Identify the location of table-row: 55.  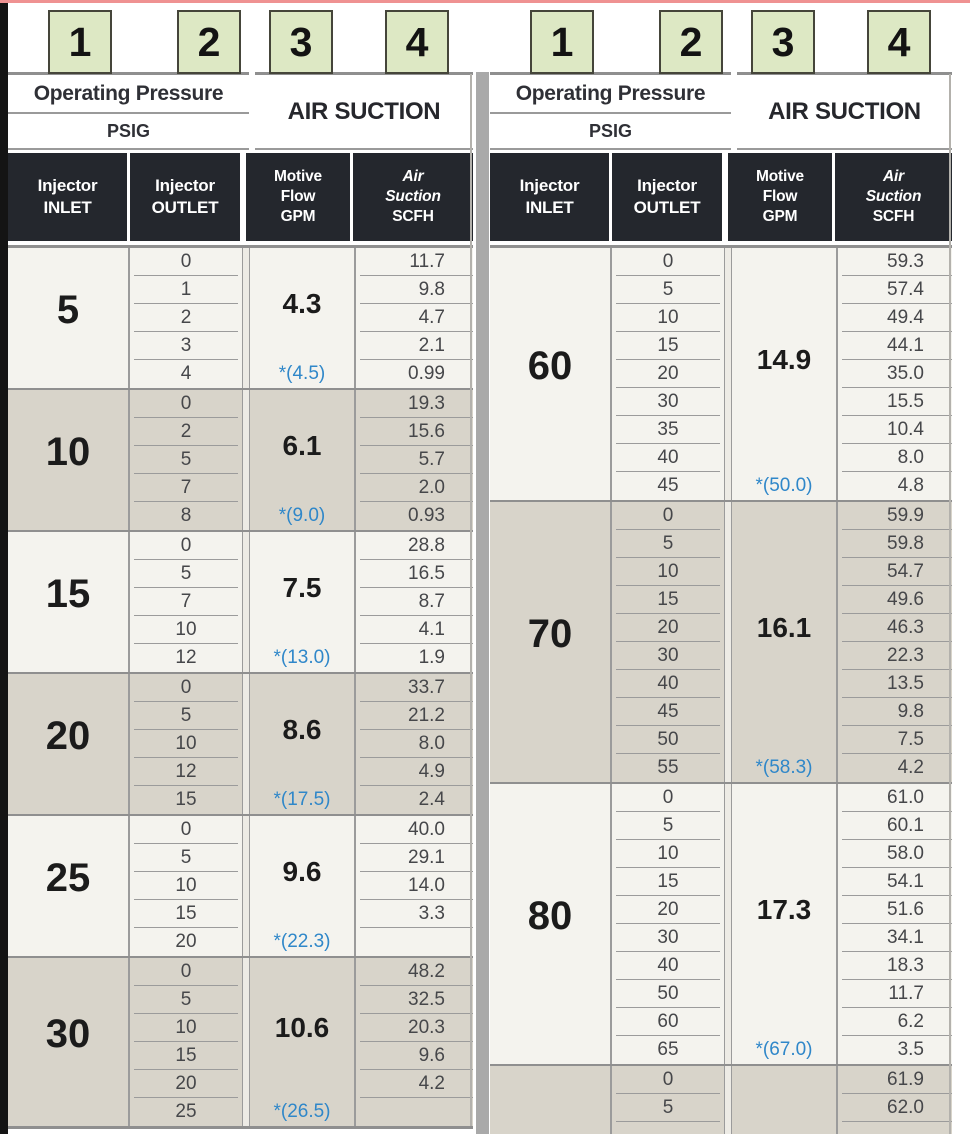
(668, 767).